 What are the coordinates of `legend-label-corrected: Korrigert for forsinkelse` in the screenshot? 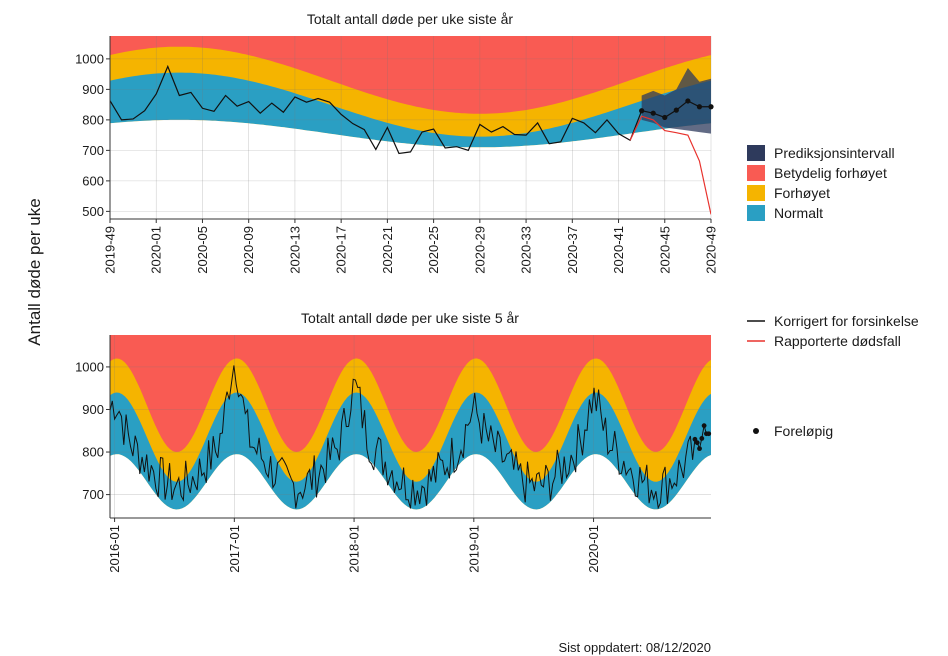 It's located at (846, 321).